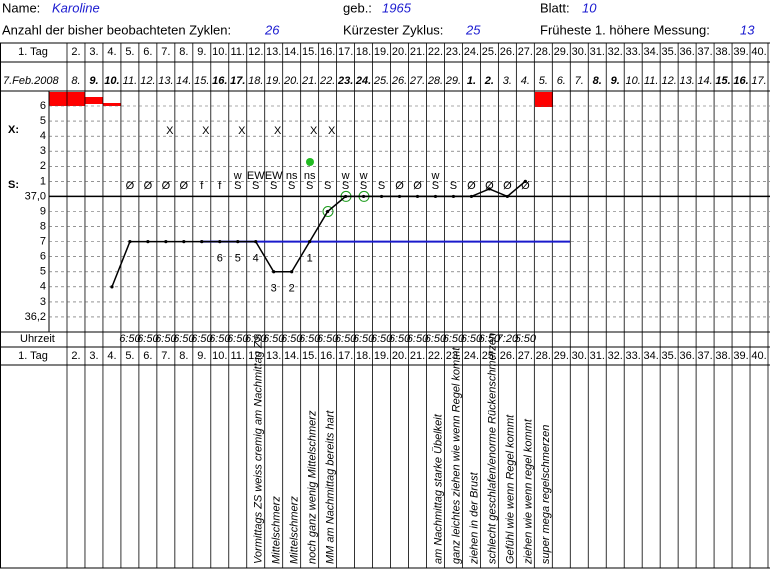 The width and height of the screenshot is (770, 569). What do you see at coordinates (43, 151) in the screenshot?
I see `level-label: 3` at bounding box center [43, 151].